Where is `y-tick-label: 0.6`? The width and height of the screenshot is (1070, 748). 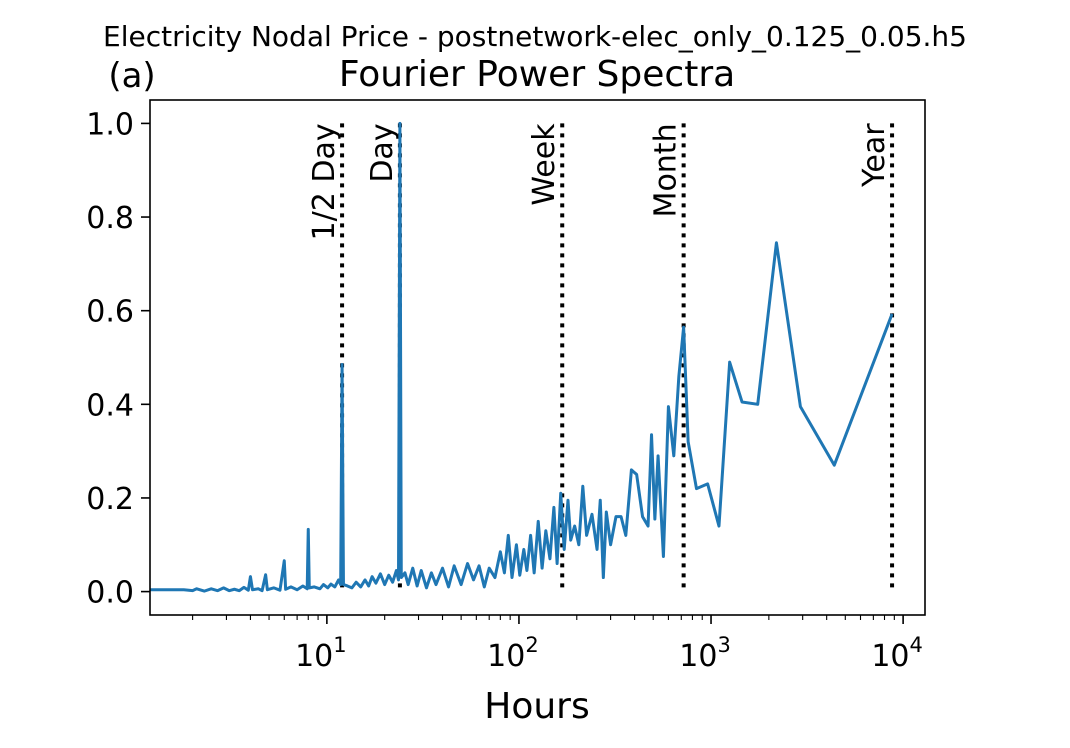
y-tick-label: 0.6 is located at coordinates (110, 312).